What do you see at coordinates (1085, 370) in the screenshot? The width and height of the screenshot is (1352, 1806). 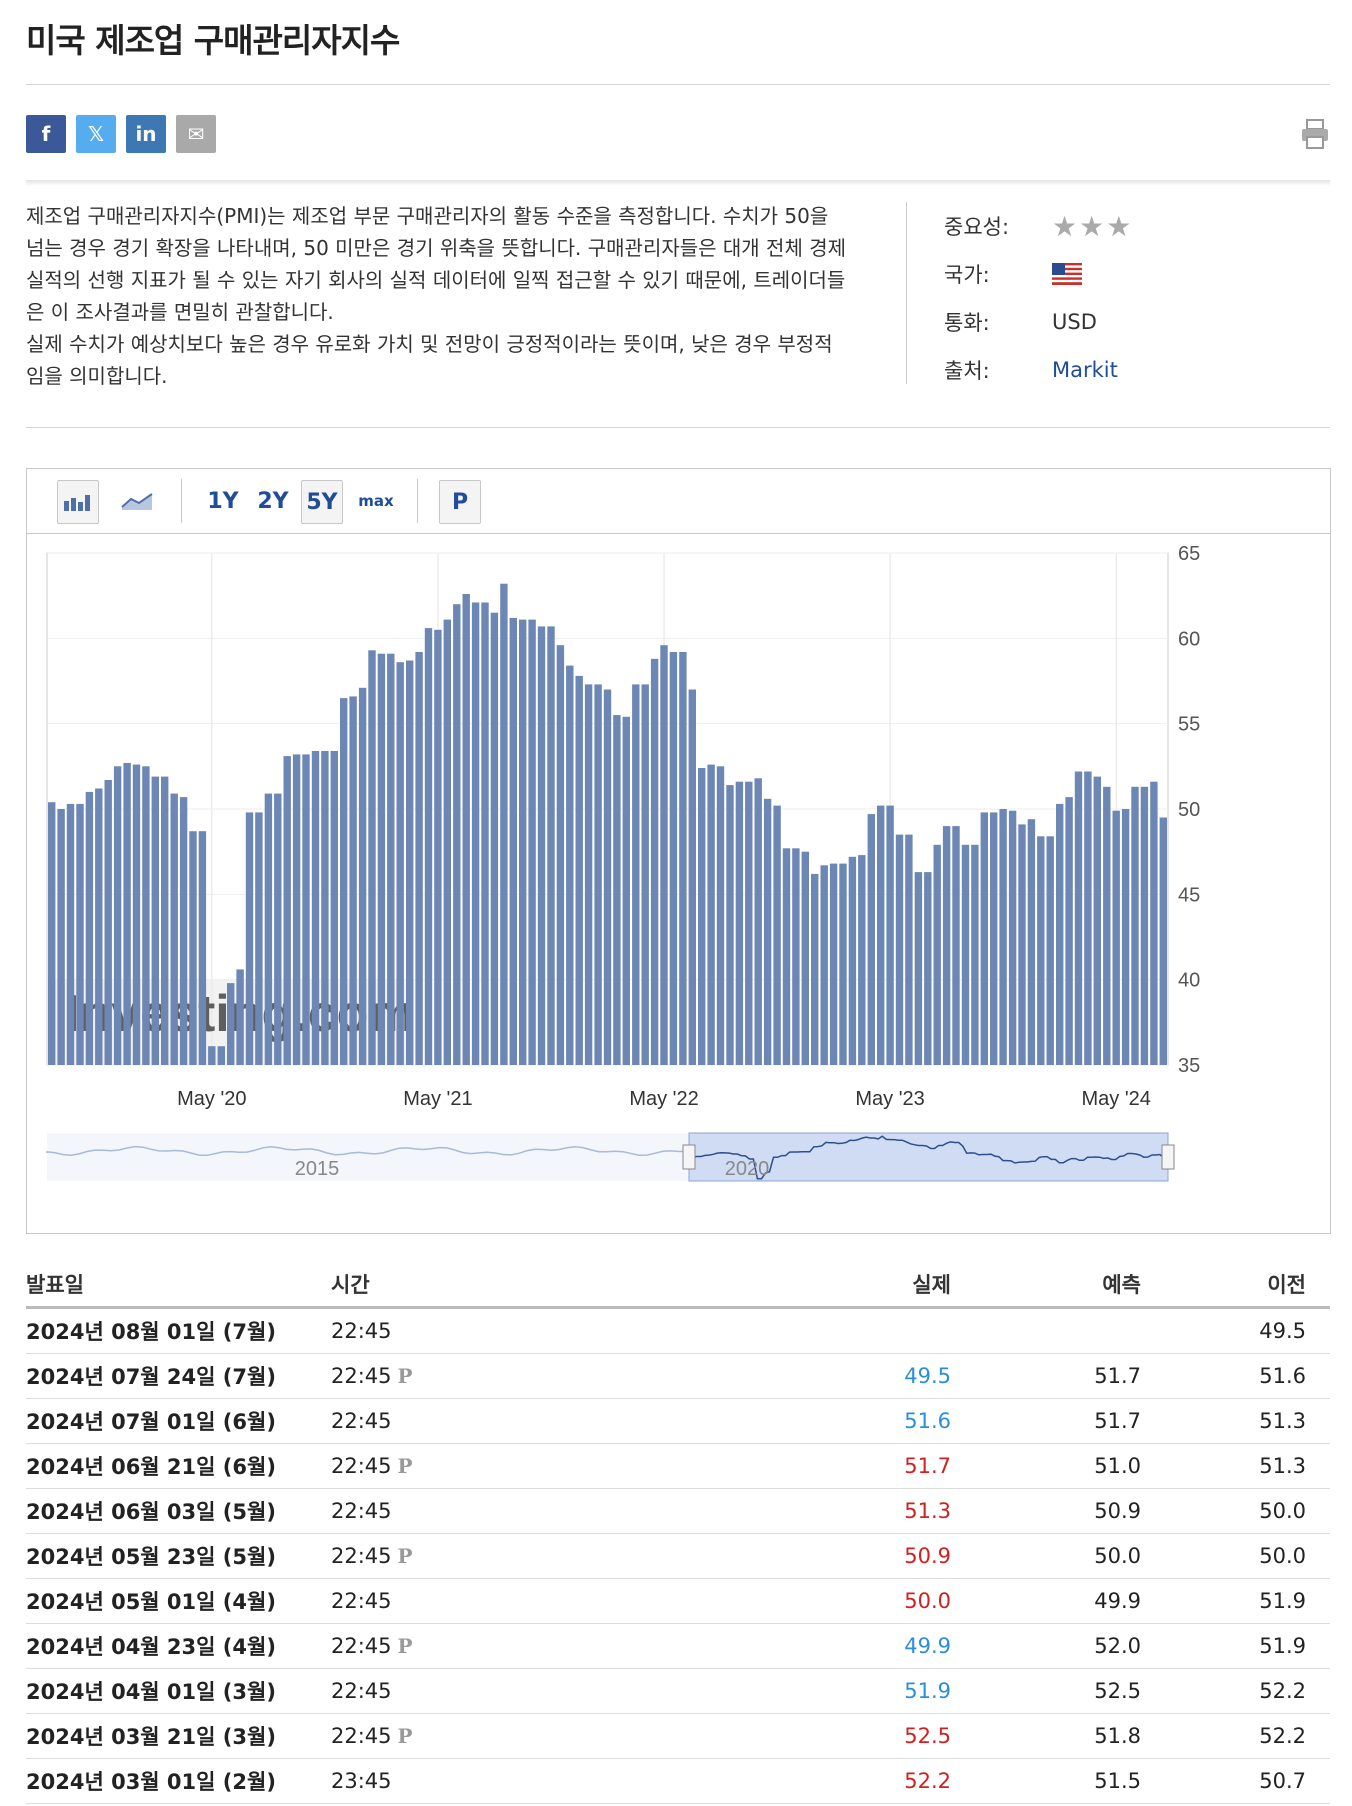 I see `source-link: Markit` at bounding box center [1085, 370].